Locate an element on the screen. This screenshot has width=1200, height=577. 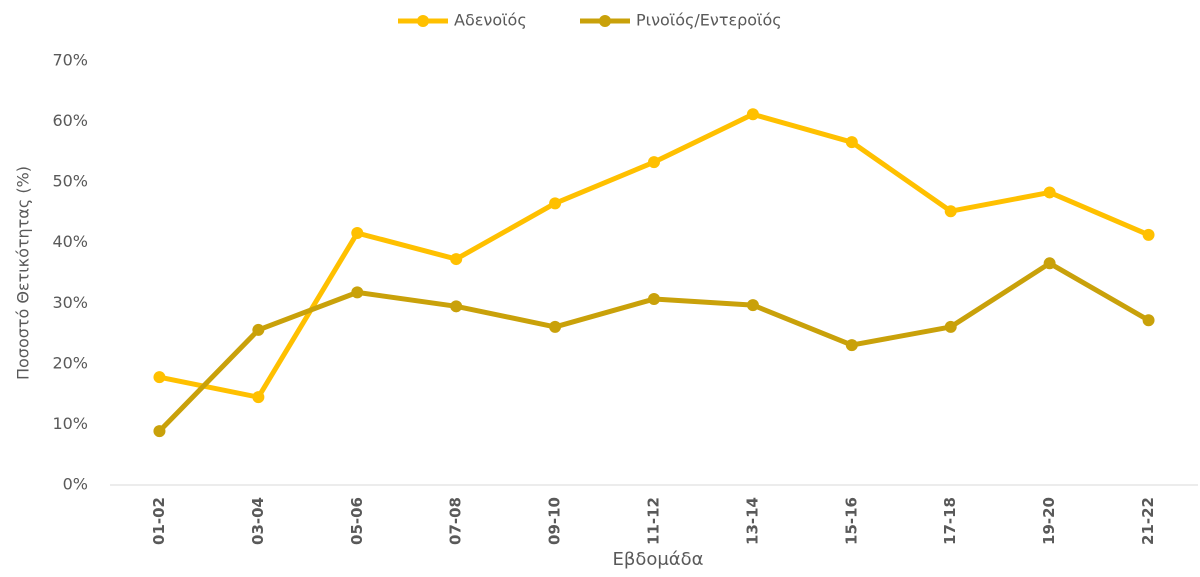
y-tick-label: 40% is located at coordinates (70, 241).